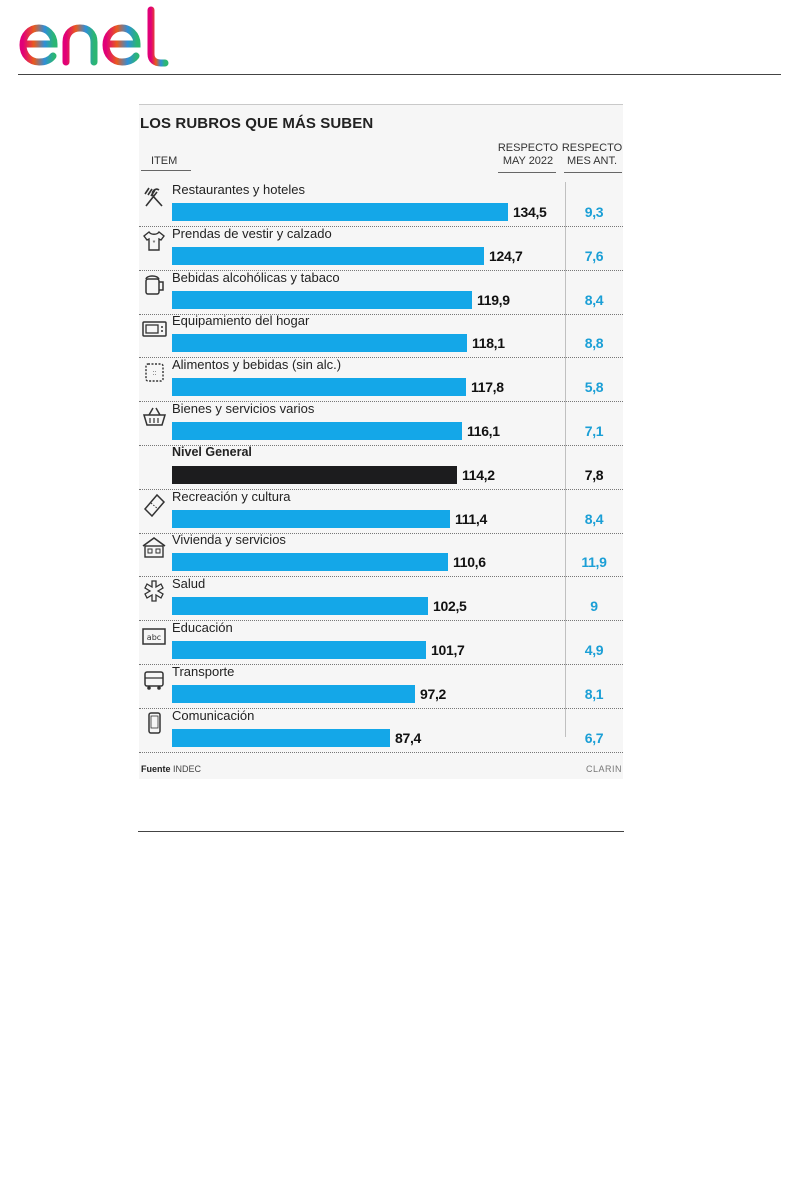  I want to click on category-label: Comunicación, so click(213, 715).